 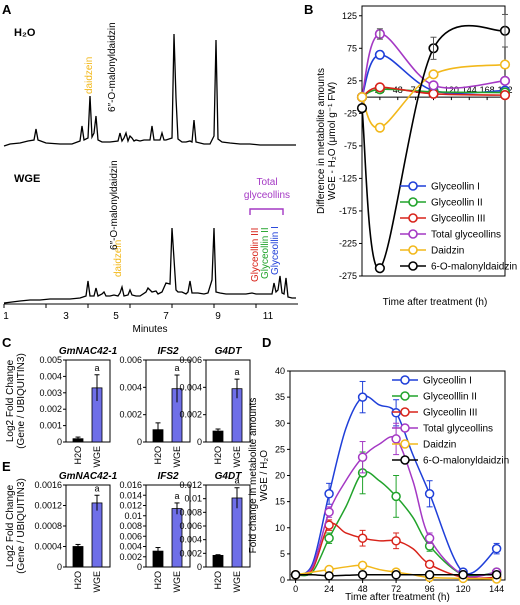 What do you see at coordinates (458, 219) in the screenshot?
I see `legend-label-glyceollin_III: Glyceollin III` at bounding box center [458, 219].